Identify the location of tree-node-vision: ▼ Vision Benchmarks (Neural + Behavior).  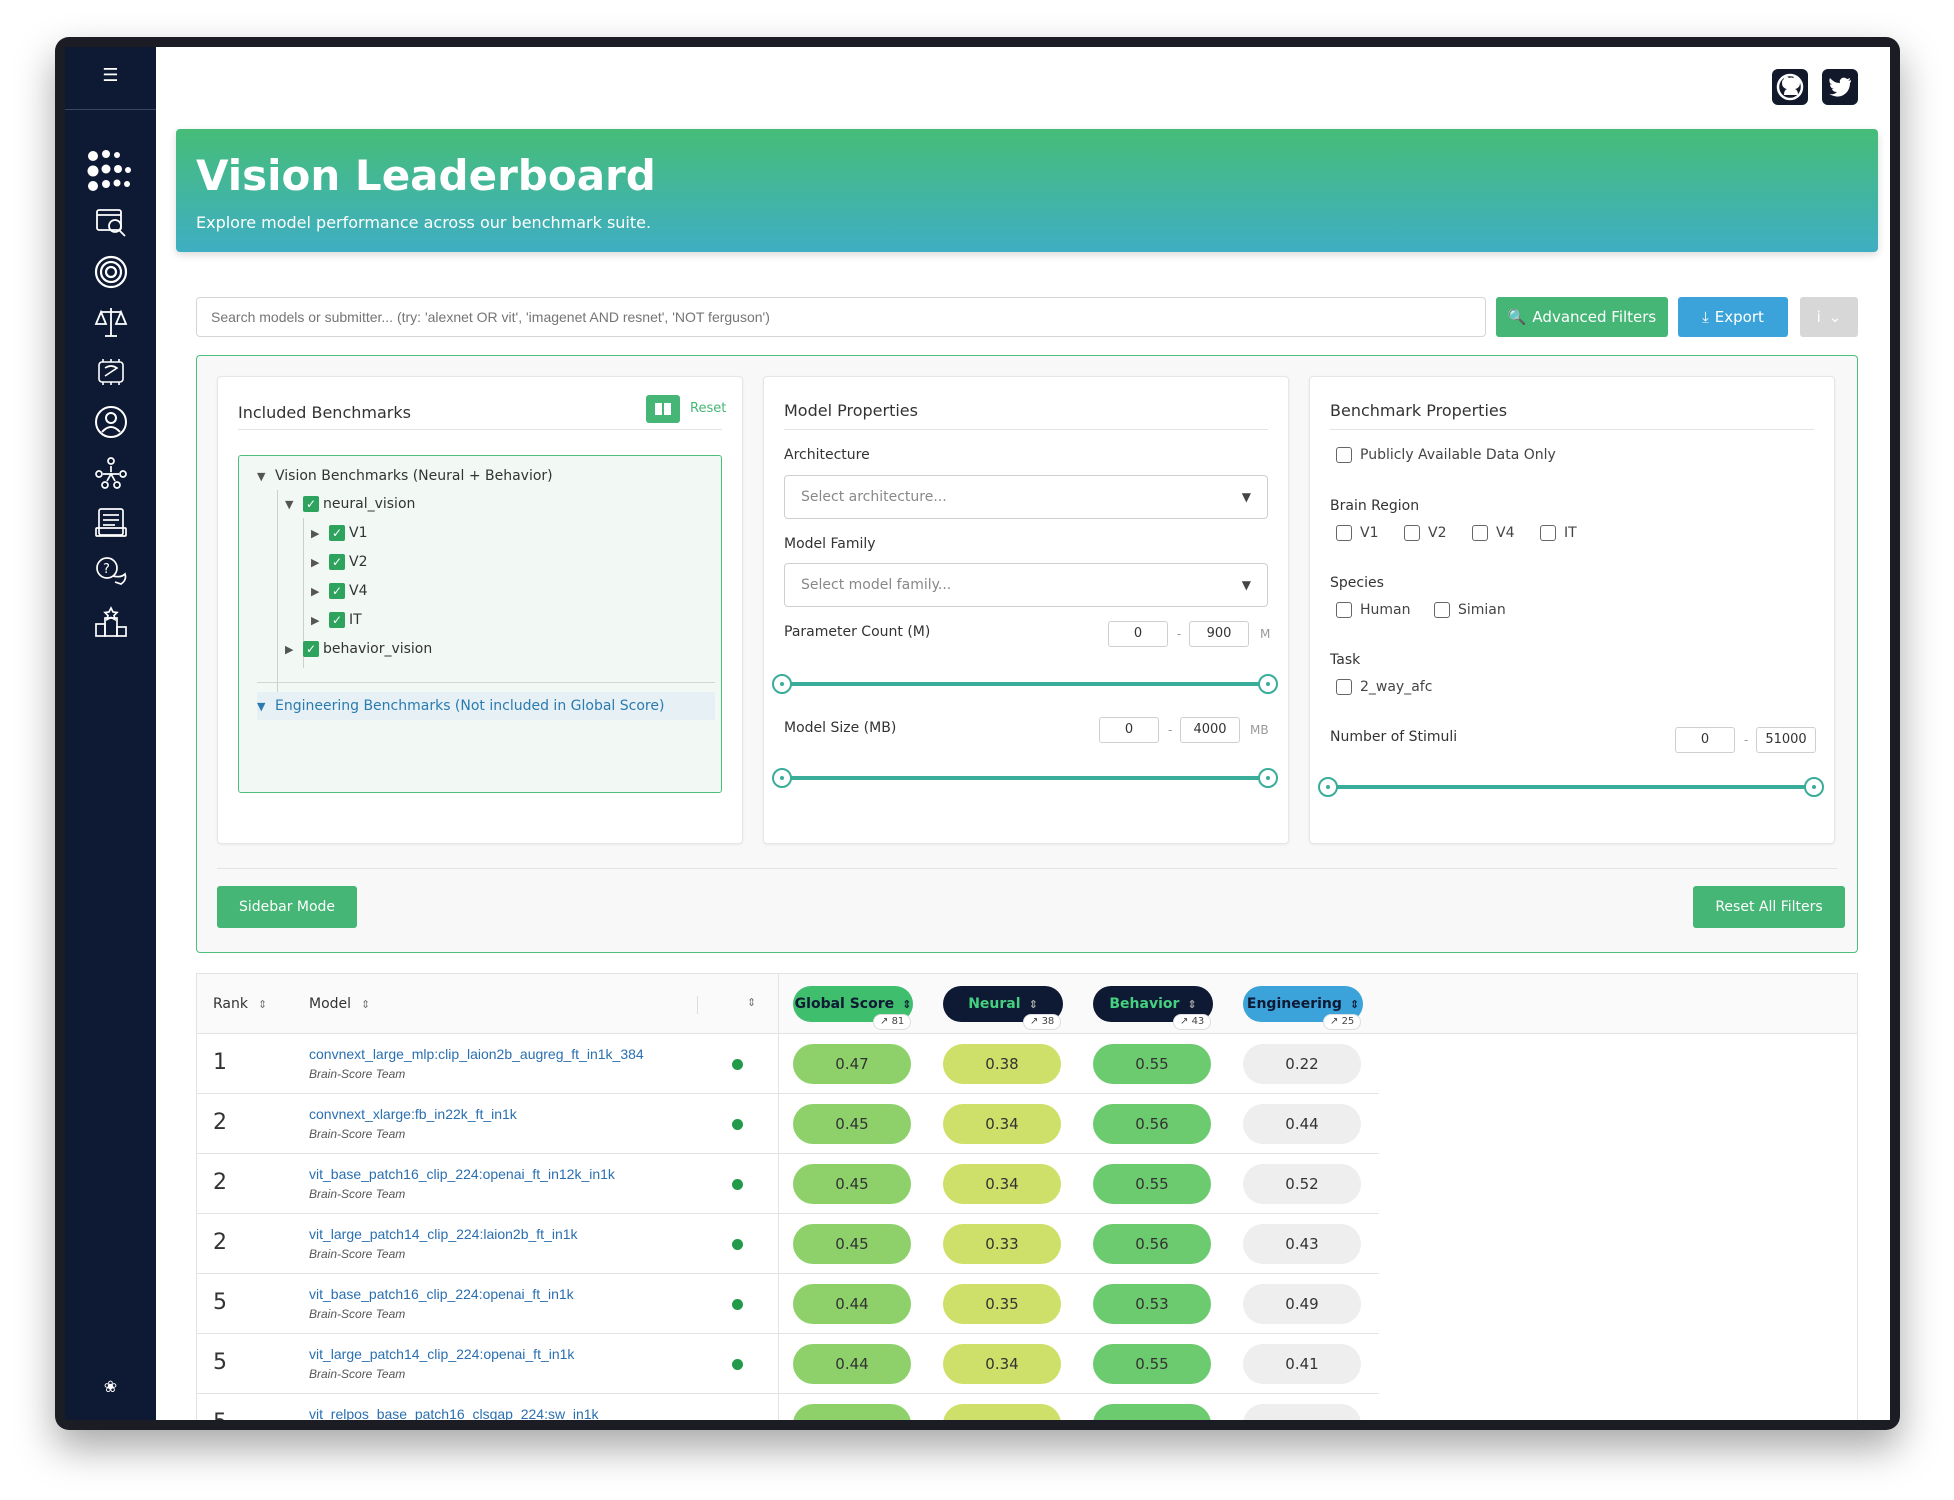
(405, 476).